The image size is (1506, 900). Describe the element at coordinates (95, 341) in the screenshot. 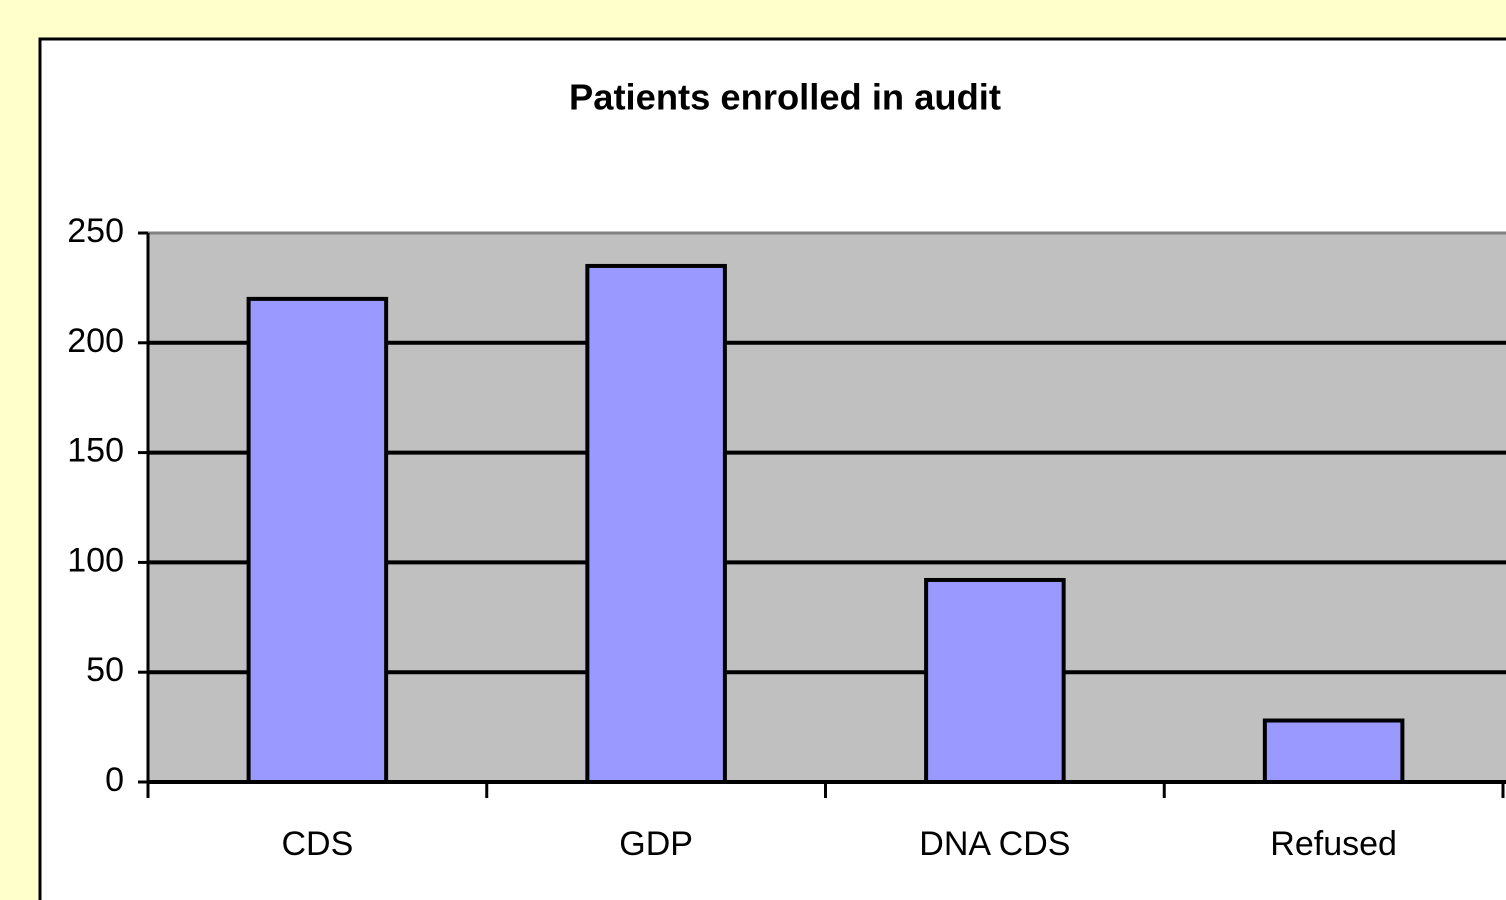

I see `y-tick-label: 200` at that location.